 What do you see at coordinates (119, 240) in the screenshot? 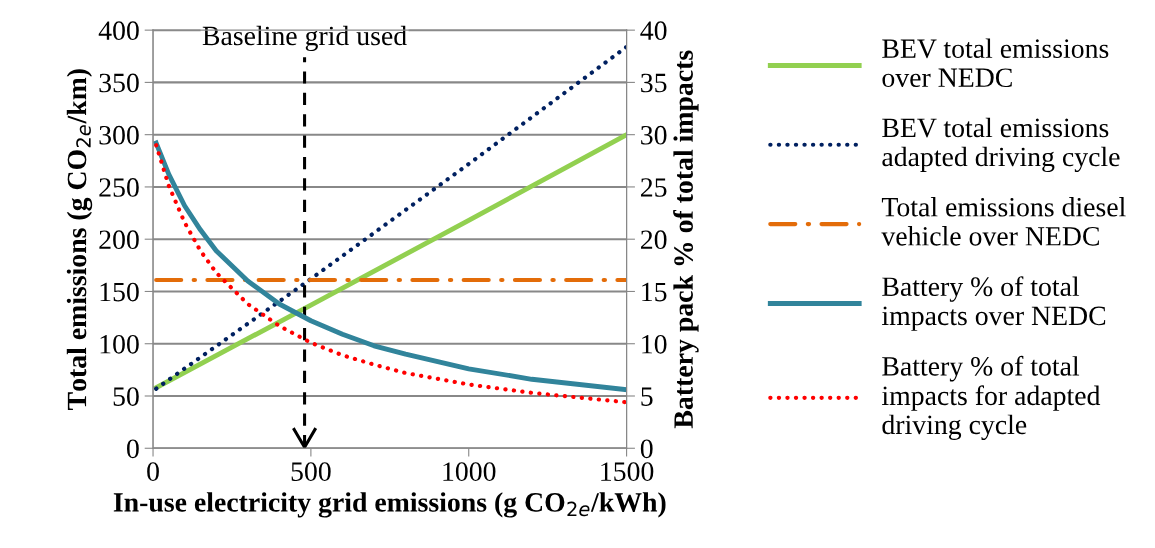
I see `y-tick-label: 200` at bounding box center [119, 240].